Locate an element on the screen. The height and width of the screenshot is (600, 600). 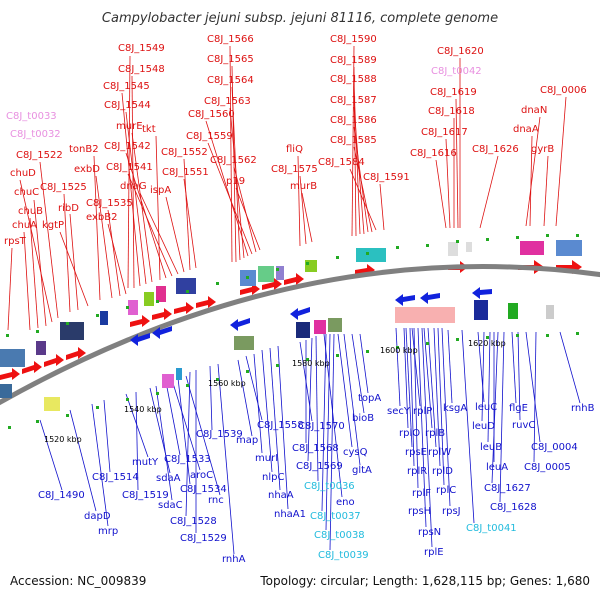
gene-label: C8J_1552 is located at coordinates (184, 152).